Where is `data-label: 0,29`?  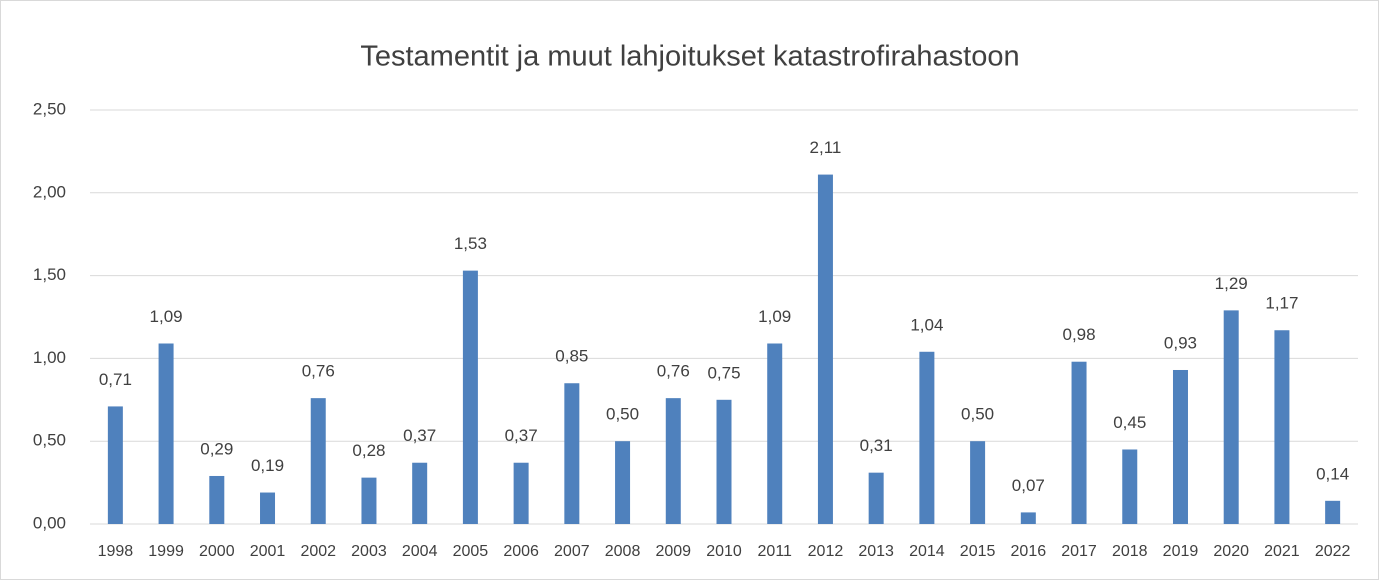
data-label: 0,29 is located at coordinates (216, 448).